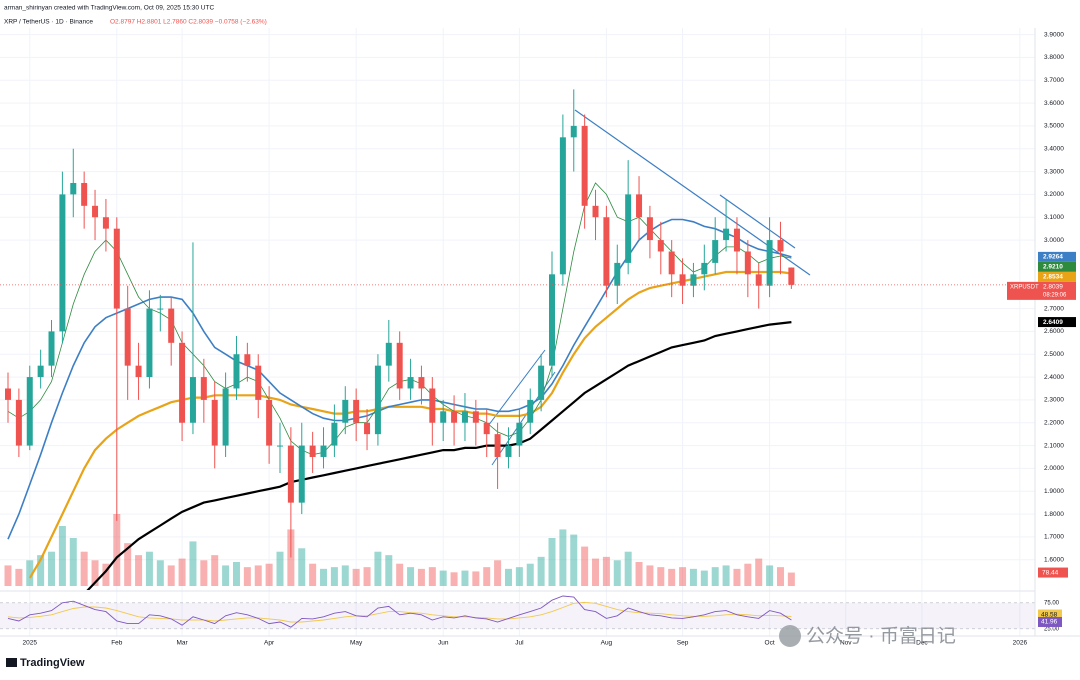  I want to click on brand-name: TradingView, so click(52, 663).